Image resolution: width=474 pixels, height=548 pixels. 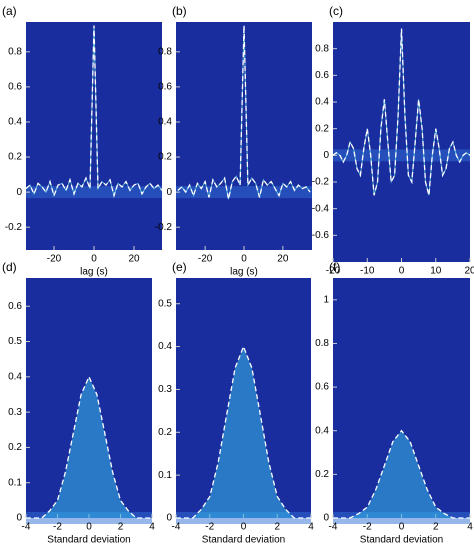 What do you see at coordinates (179, 11) in the screenshot?
I see `panel-label: (b)` at bounding box center [179, 11].